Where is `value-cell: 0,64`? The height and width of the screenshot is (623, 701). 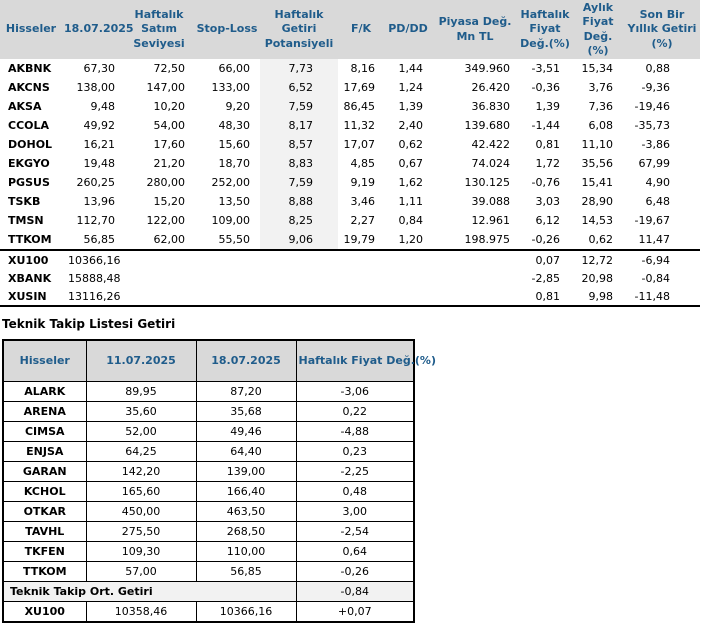 value-cell: 0,64 is located at coordinates (355, 552).